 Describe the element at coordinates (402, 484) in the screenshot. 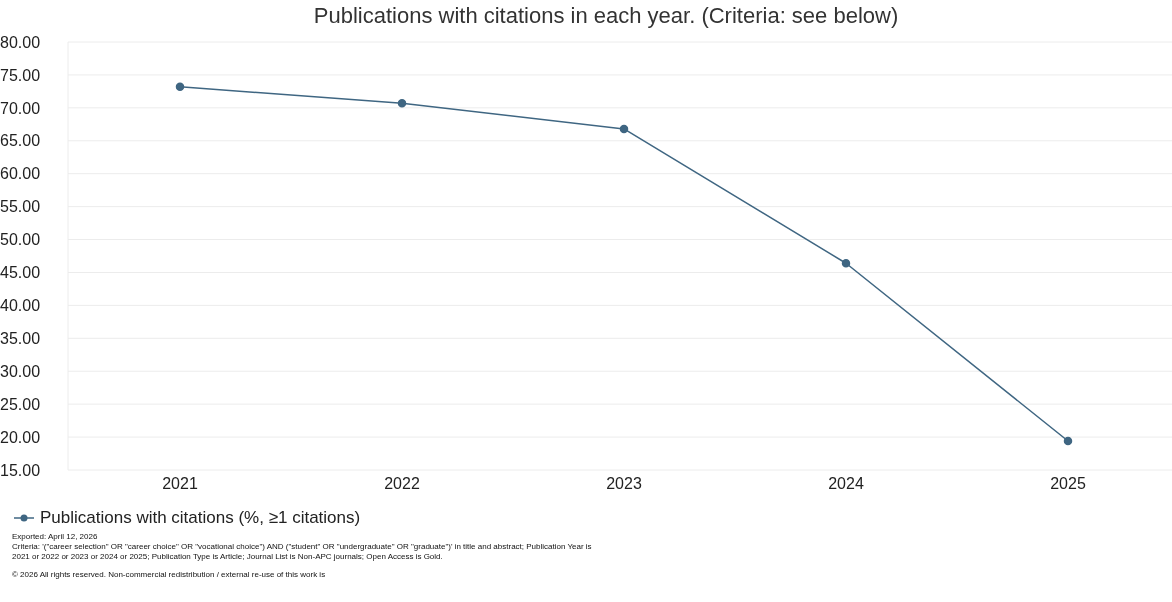

I see `x-tick-label: 2022` at that location.